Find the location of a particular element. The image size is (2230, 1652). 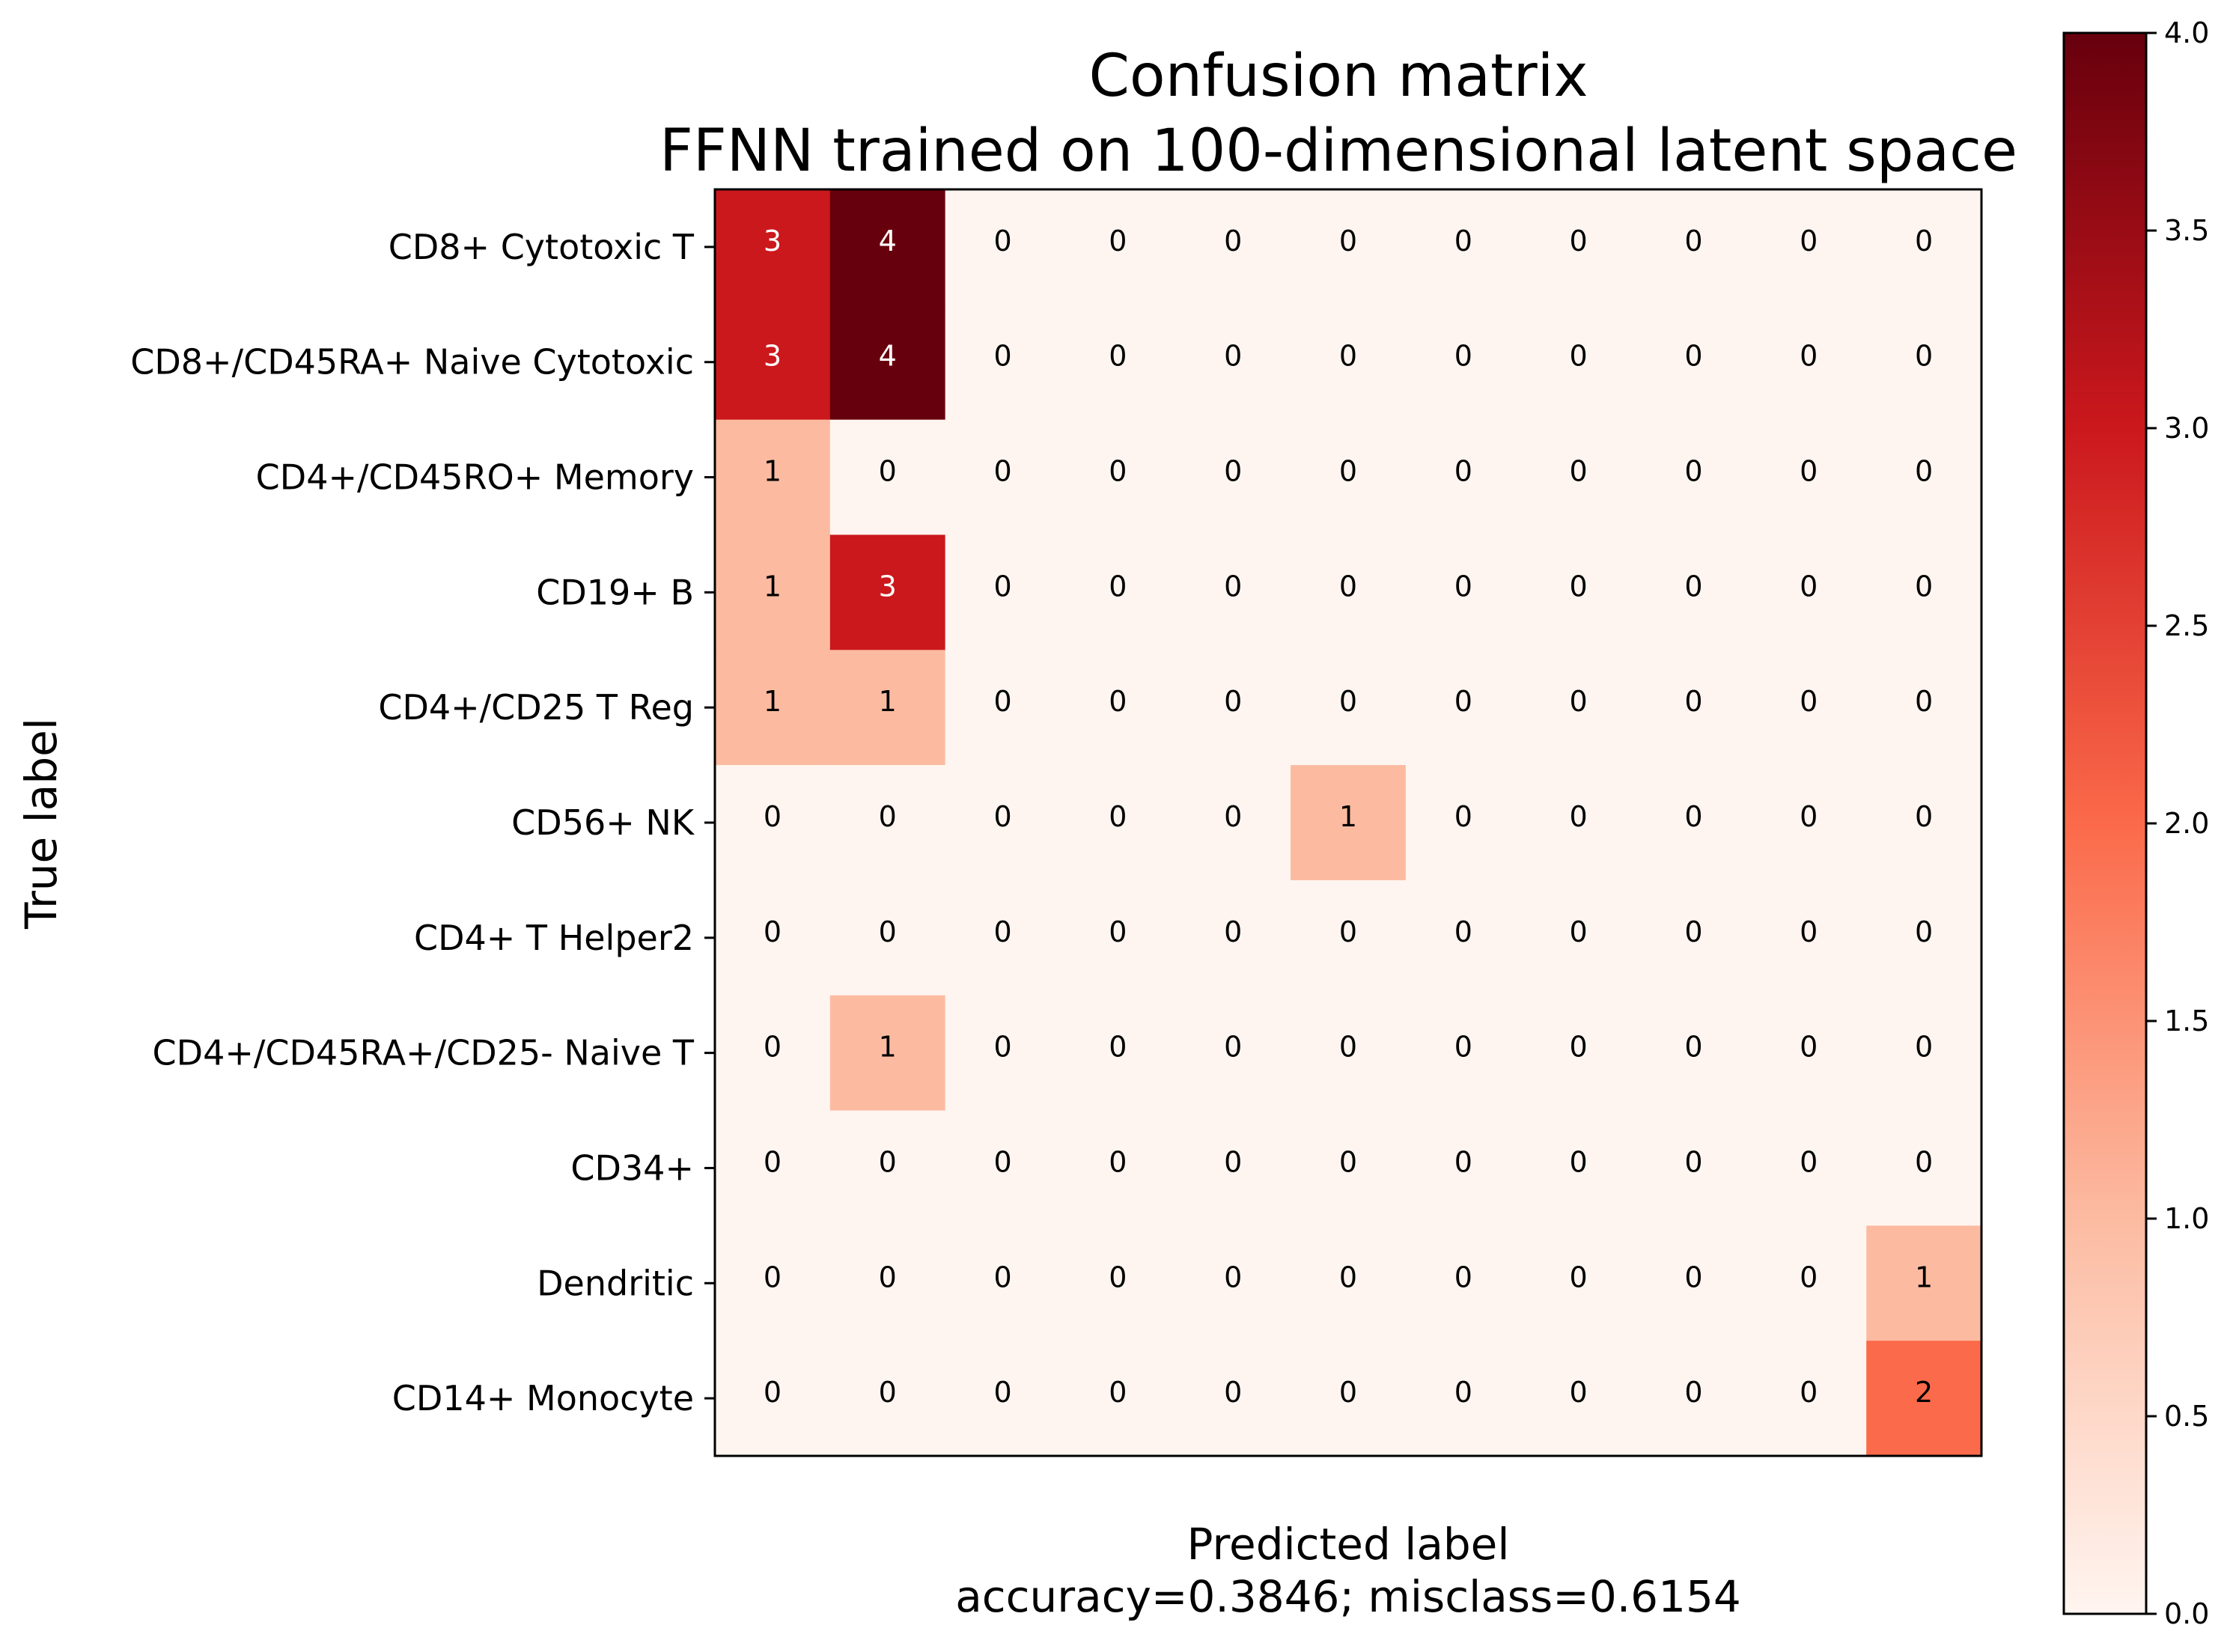

heatmap-cell-value: 2 is located at coordinates (1924, 1392).